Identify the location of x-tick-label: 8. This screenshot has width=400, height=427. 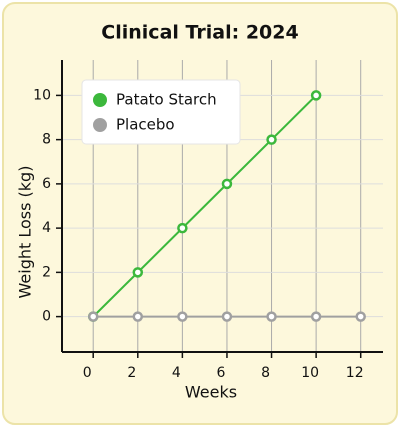
(265, 373).